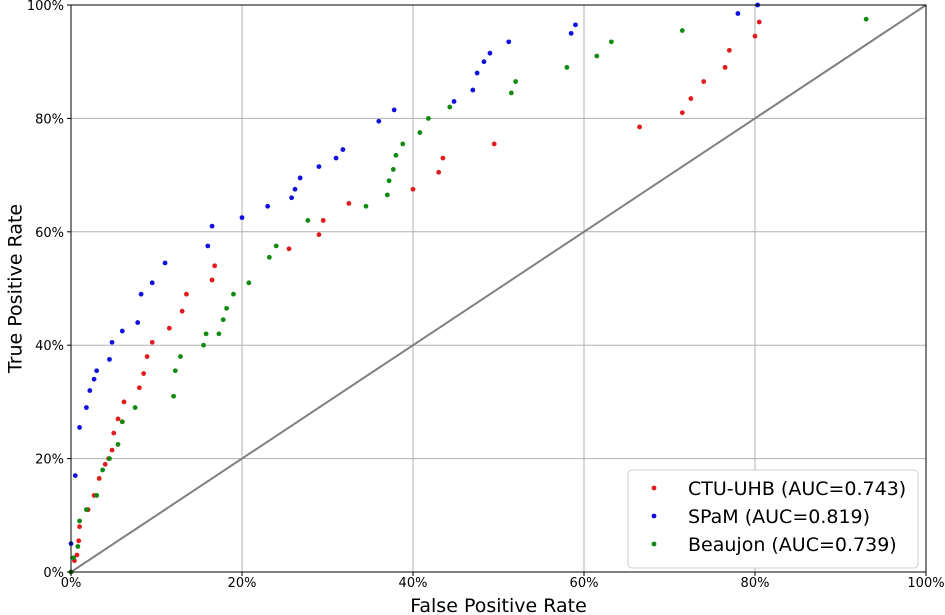 The image size is (945, 615). I want to click on legend-box, so click(773, 519).